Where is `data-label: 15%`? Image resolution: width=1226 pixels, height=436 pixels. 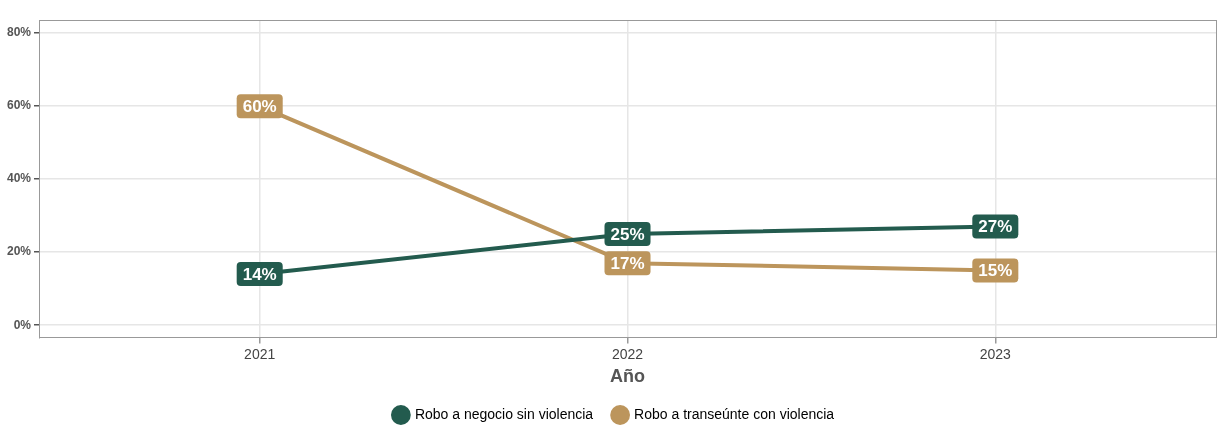 data-label: 15% is located at coordinates (995, 271).